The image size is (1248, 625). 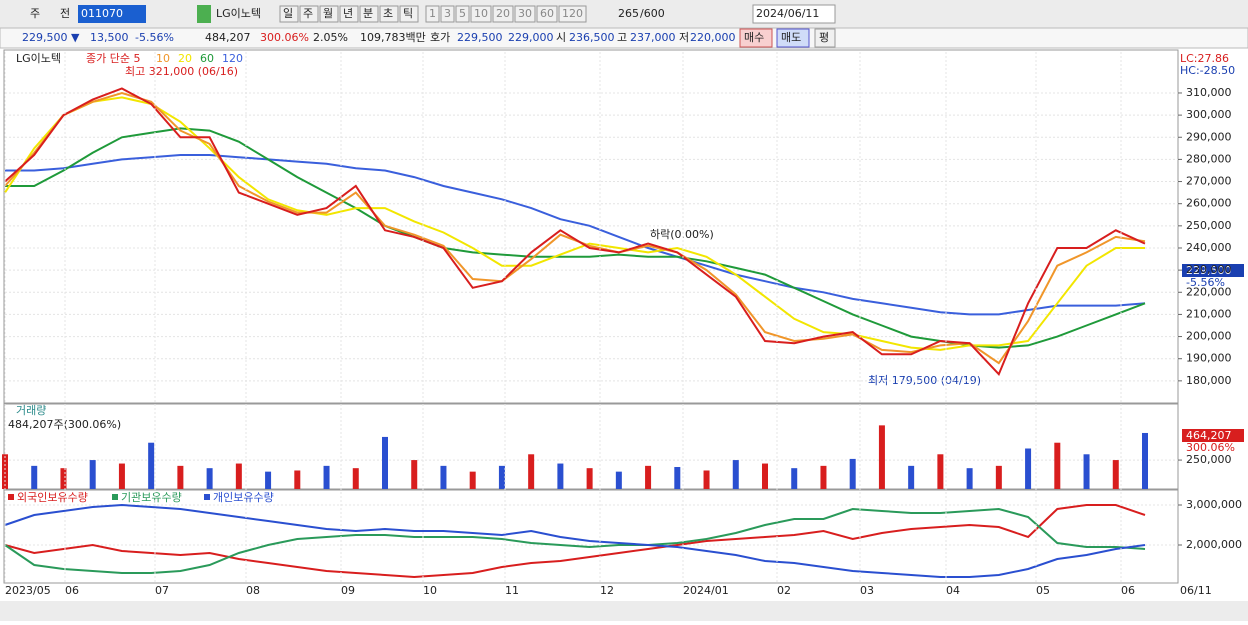 I want to click on y-tick-label: 240,000, so click(x=1209, y=247).